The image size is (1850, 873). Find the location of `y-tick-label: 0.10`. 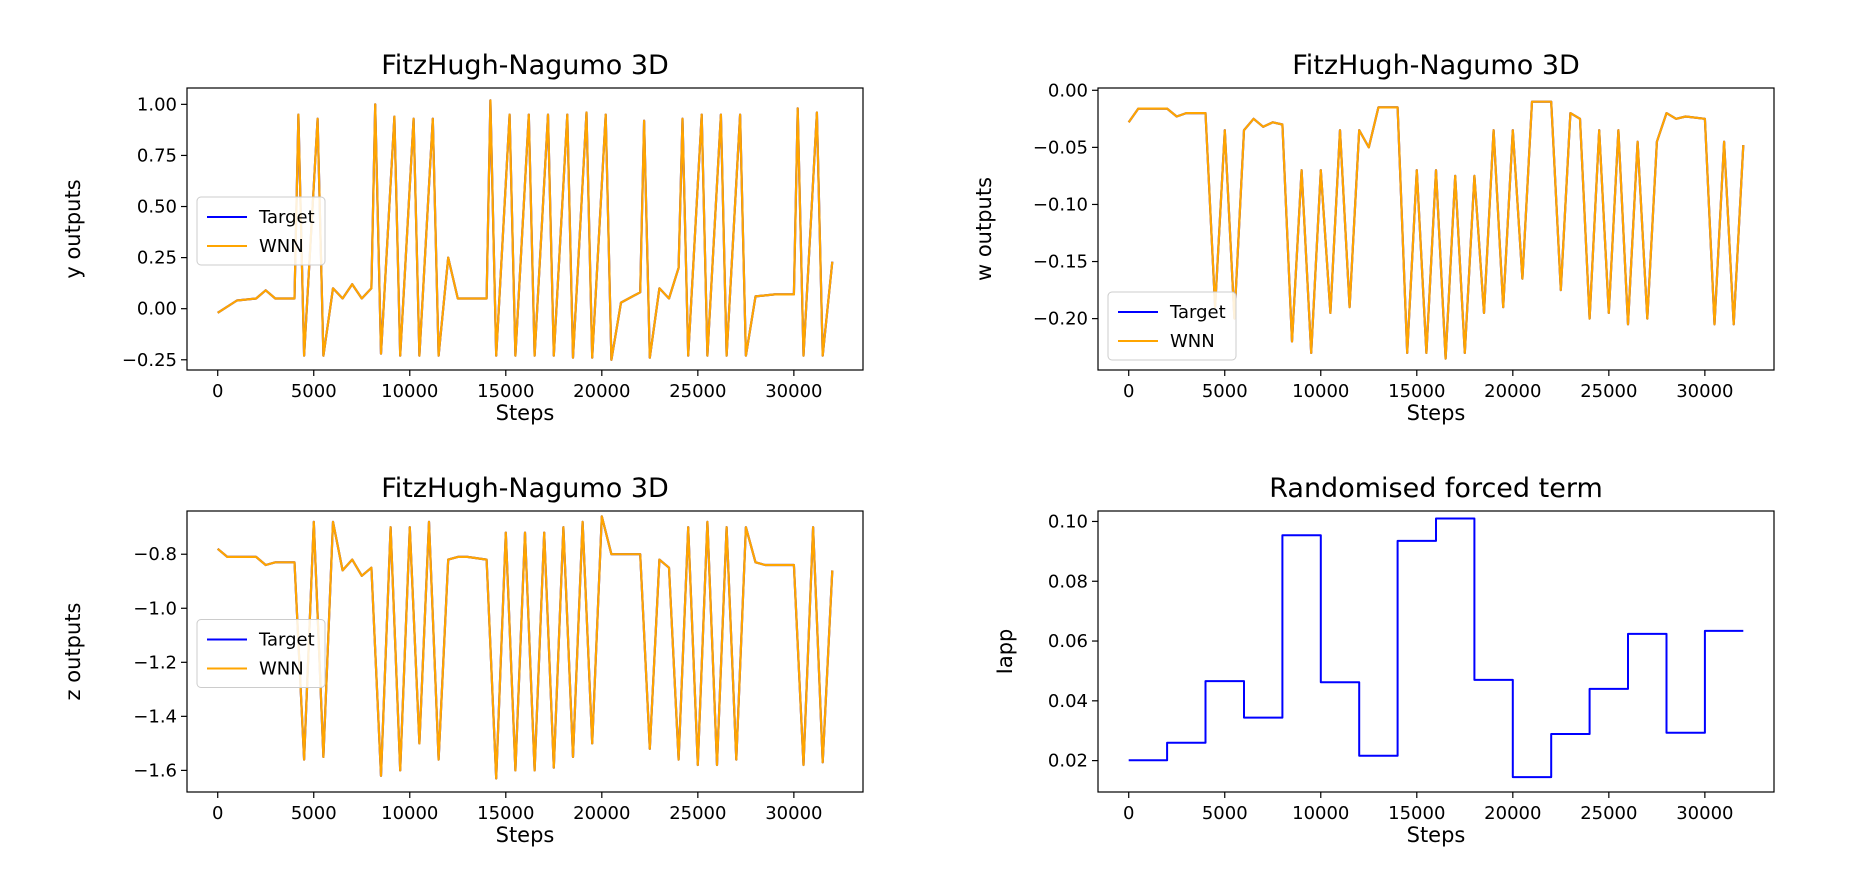

y-tick-label: 0.10 is located at coordinates (1068, 521).